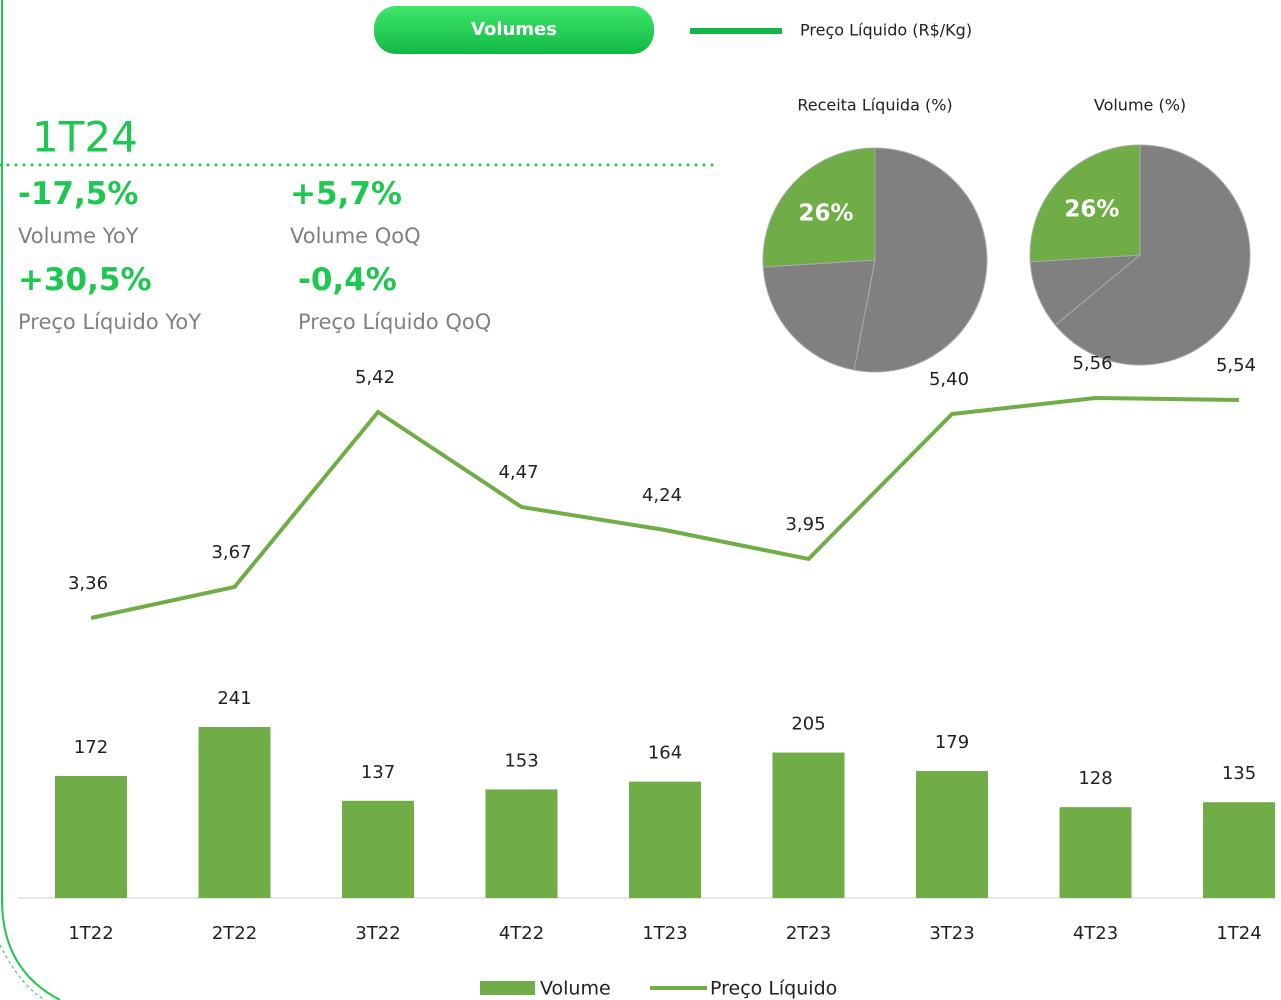  What do you see at coordinates (110, 322) in the screenshot?
I see `kpi-label: Preço Líquido YoY` at bounding box center [110, 322].